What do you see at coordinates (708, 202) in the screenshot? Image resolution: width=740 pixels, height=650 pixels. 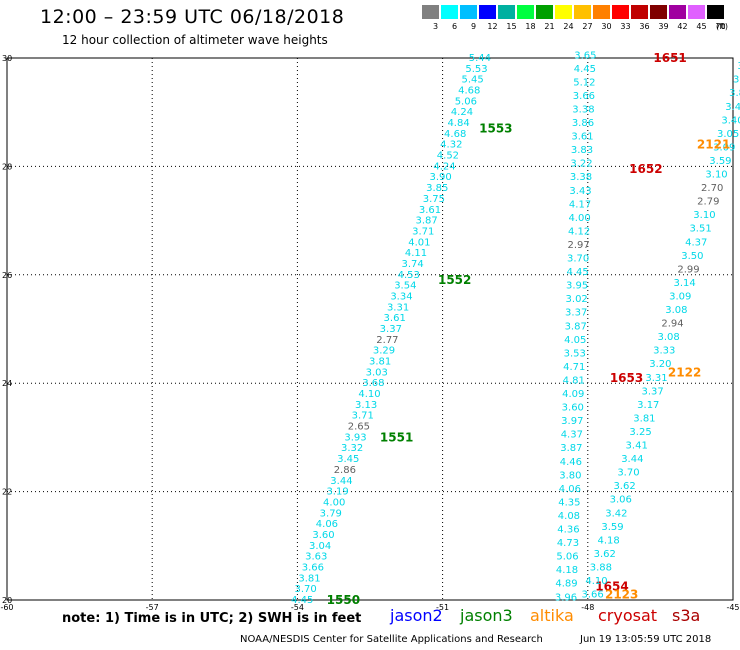 I see `wave-height-value: 2.79` at bounding box center [708, 202].